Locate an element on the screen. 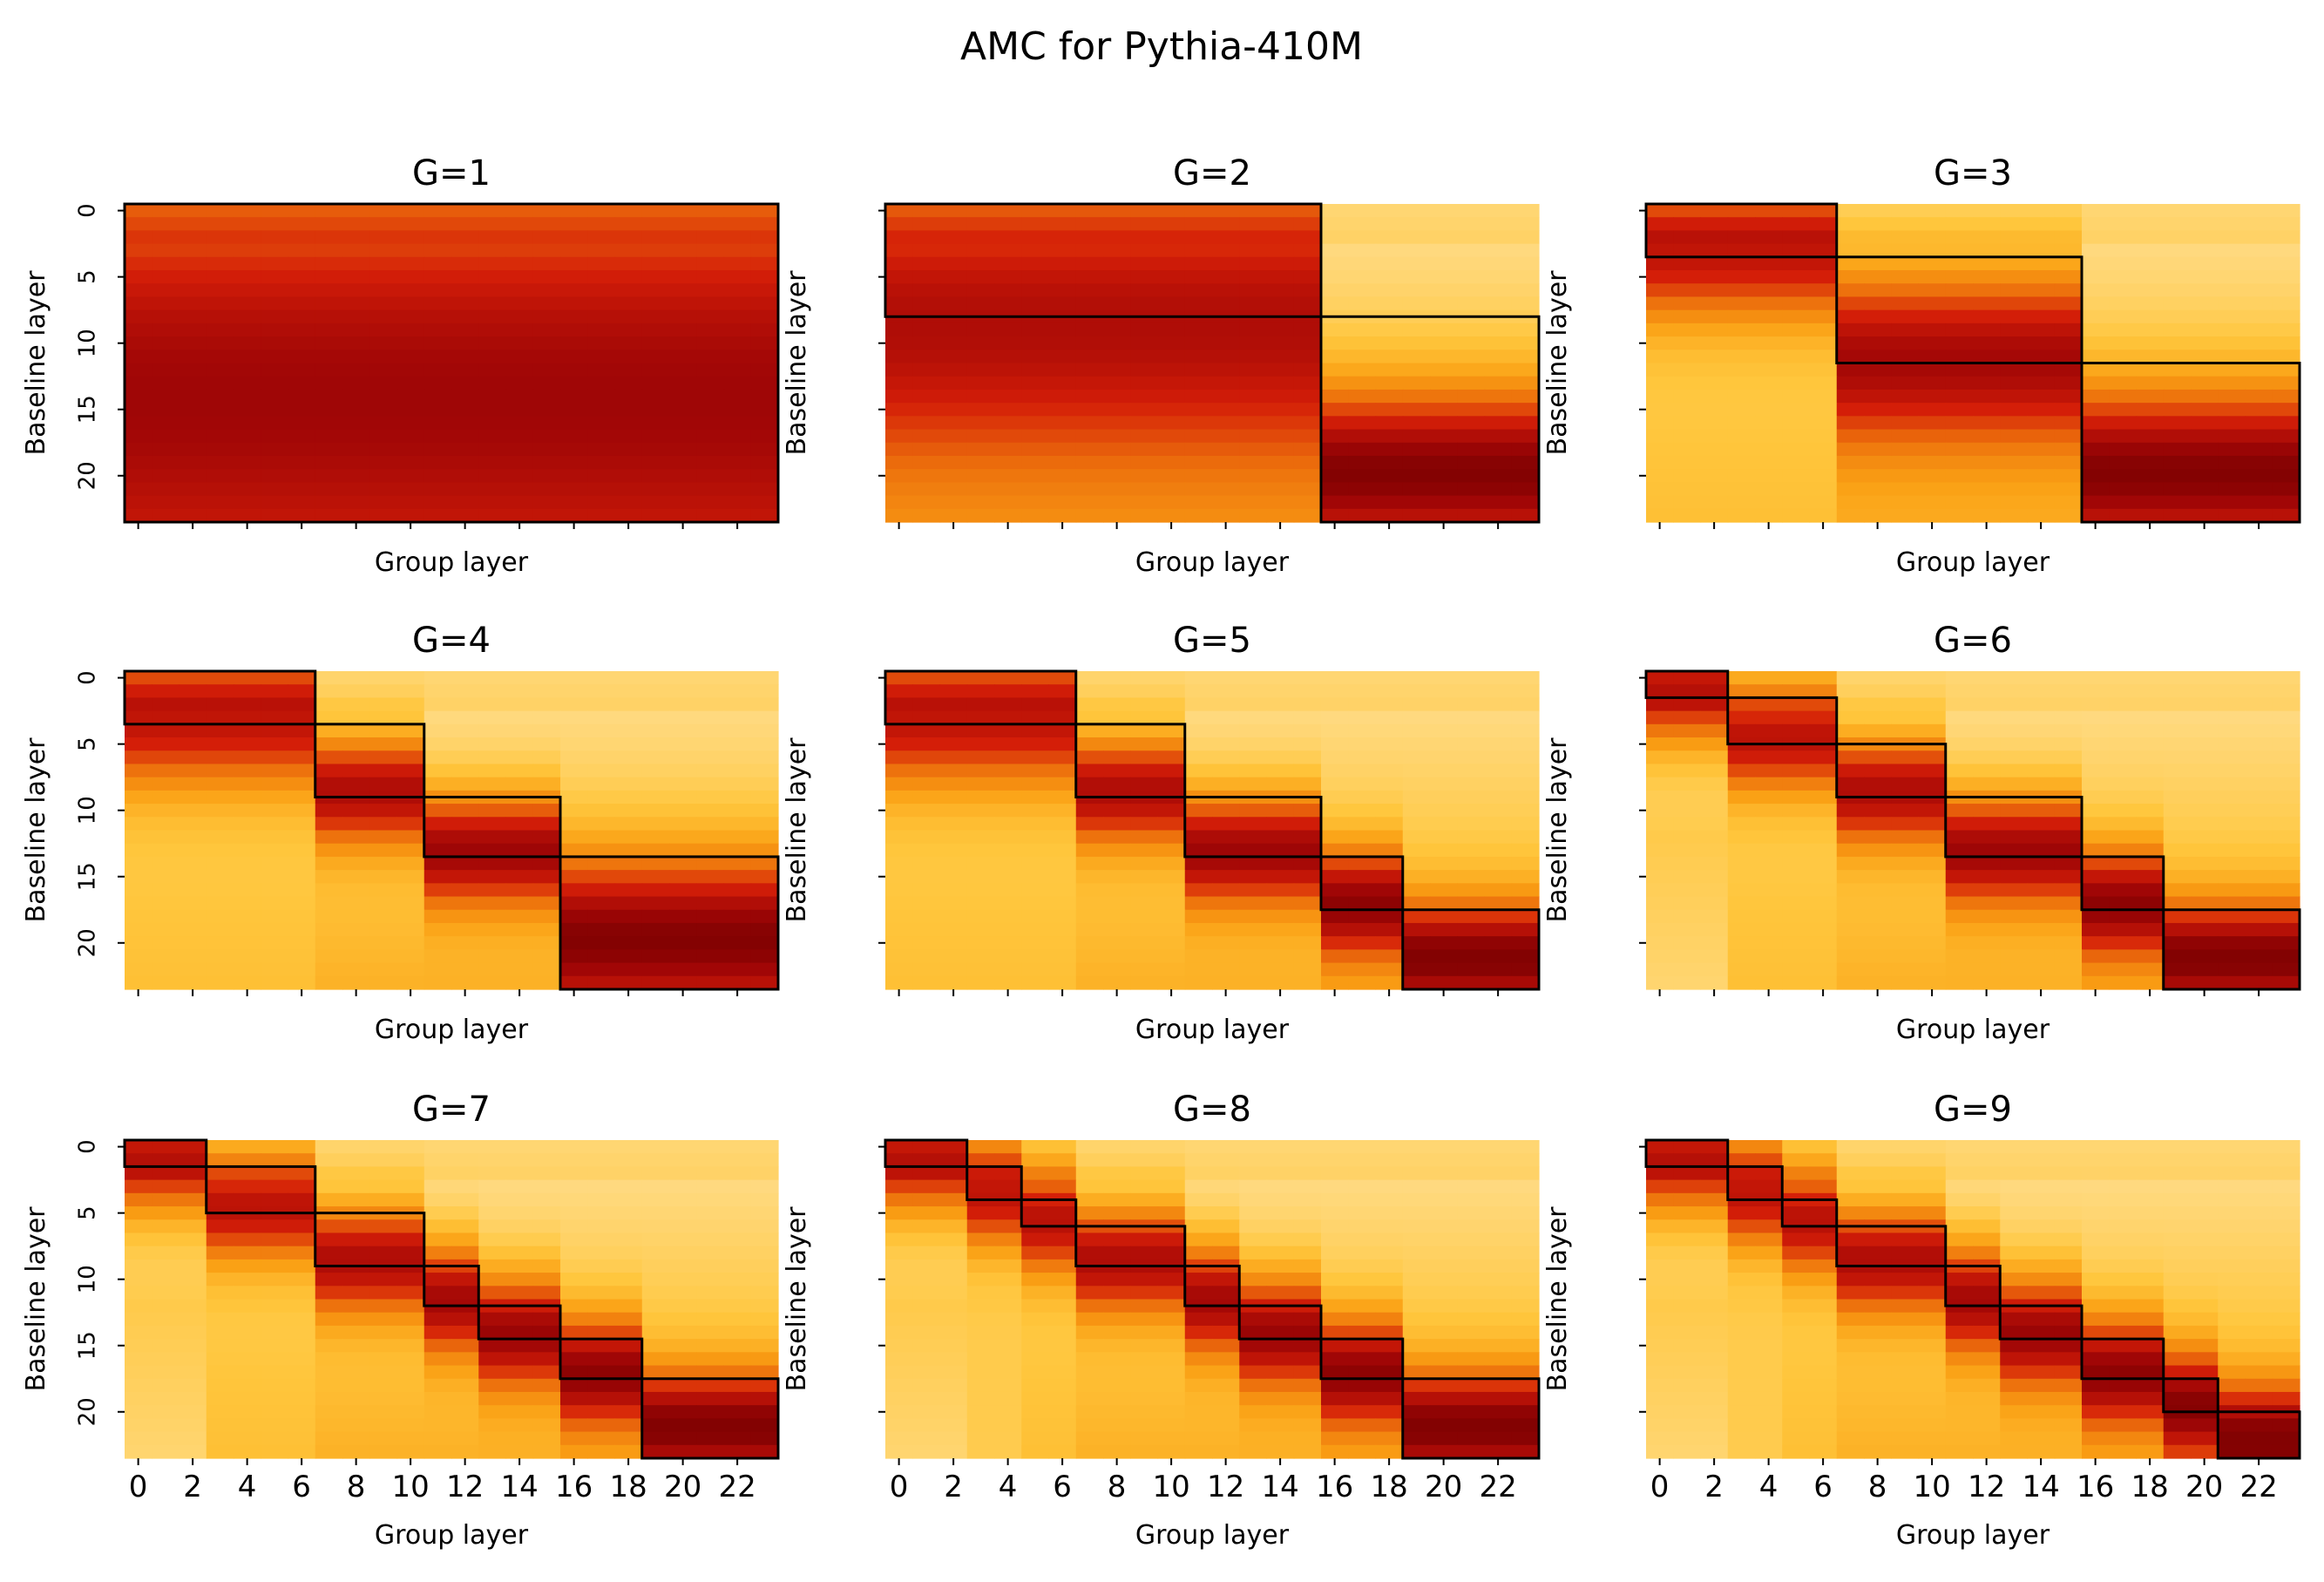 The height and width of the screenshot is (1582, 2324). y-tick-label: 0 is located at coordinates (88, 211).